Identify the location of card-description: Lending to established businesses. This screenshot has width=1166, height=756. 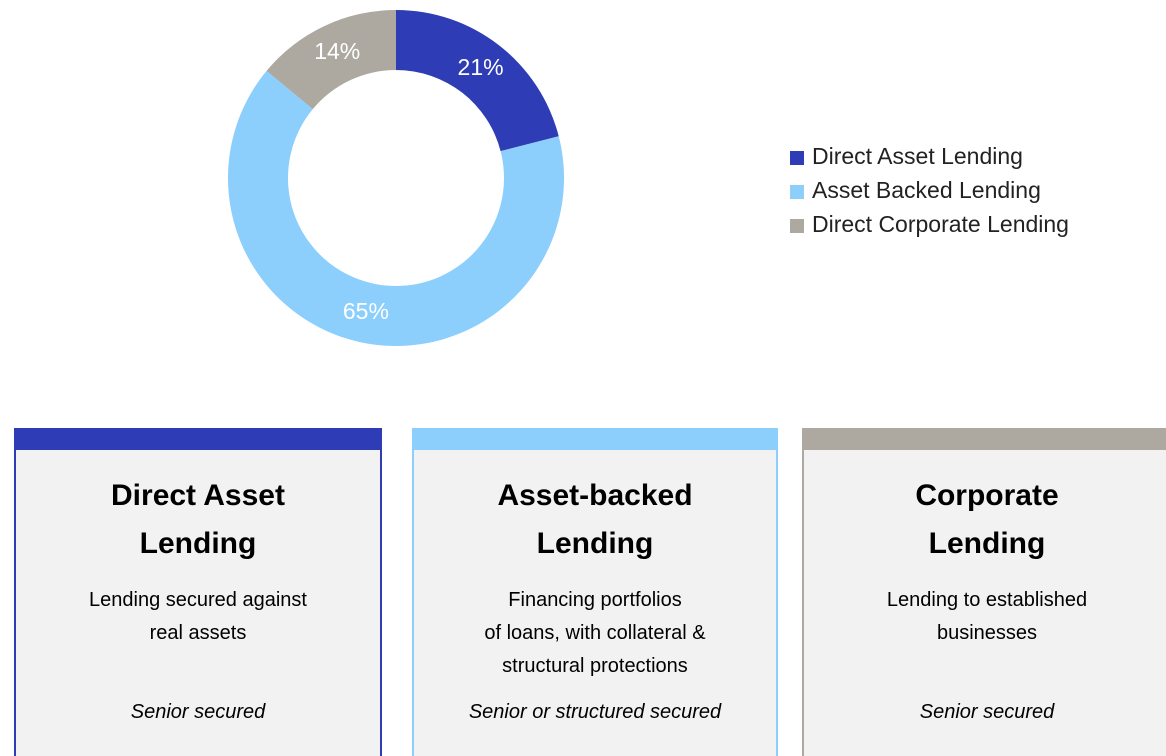
(985, 632).